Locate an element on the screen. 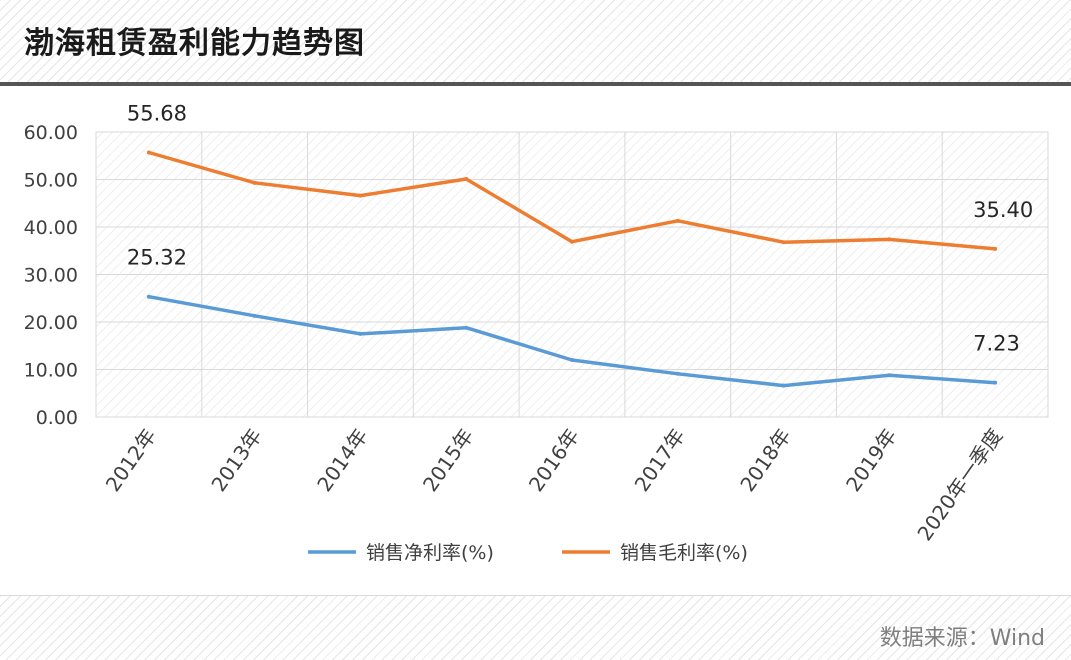  source-note: 数据来源：Wind is located at coordinates (962, 638).